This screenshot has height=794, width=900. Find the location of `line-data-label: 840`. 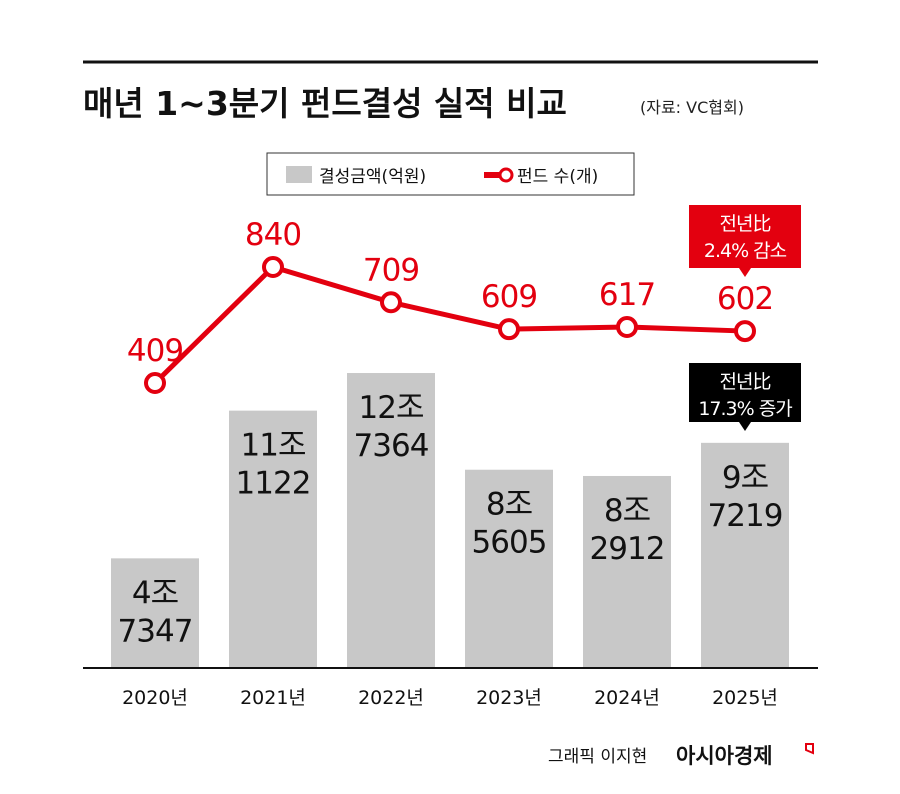

line-data-label: 840 is located at coordinates (273, 235).